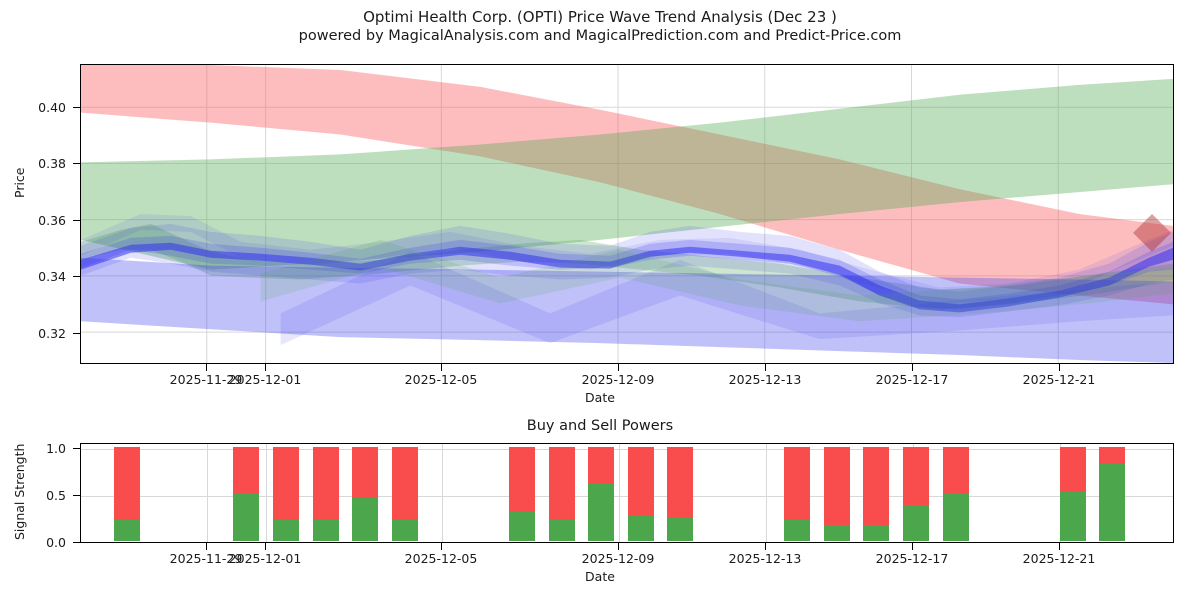 Image resolution: width=1200 pixels, height=600 pixels. What do you see at coordinates (441, 558) in the screenshot?
I see `xtick-signal-2: 2025-12-05` at bounding box center [441, 558].